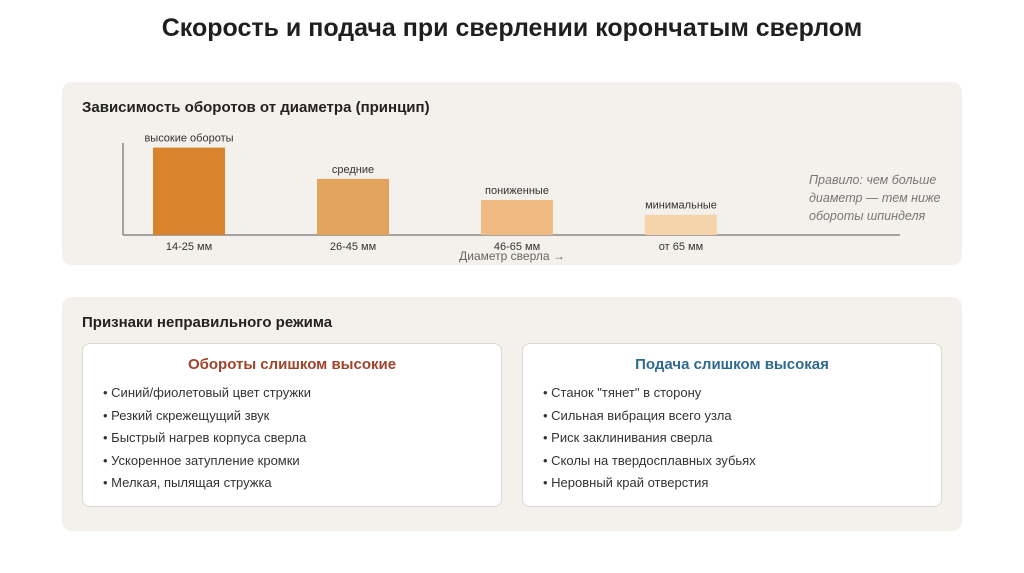 The width and height of the screenshot is (1024, 573). Describe the element at coordinates (207, 416) in the screenshot. I see `card-item: Резкий скрежещущий звук` at that location.